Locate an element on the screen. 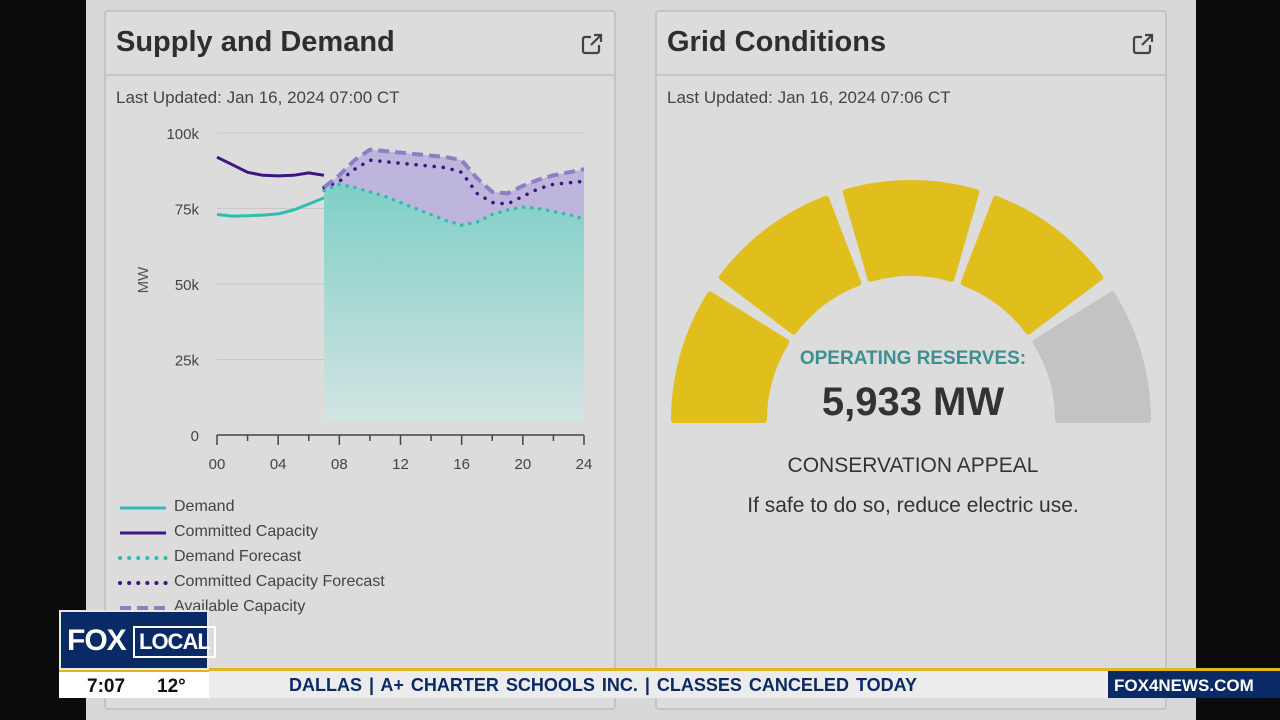 The image size is (1280, 720). y-tick-label: 75k is located at coordinates (187, 210).